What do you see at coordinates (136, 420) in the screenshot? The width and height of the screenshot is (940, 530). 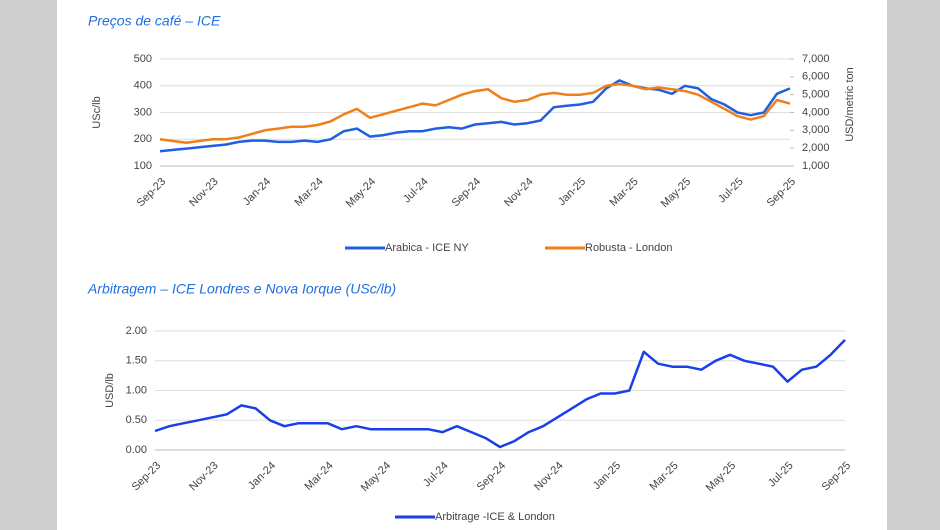 I see `y-tick-label: 0.50` at bounding box center [136, 420].